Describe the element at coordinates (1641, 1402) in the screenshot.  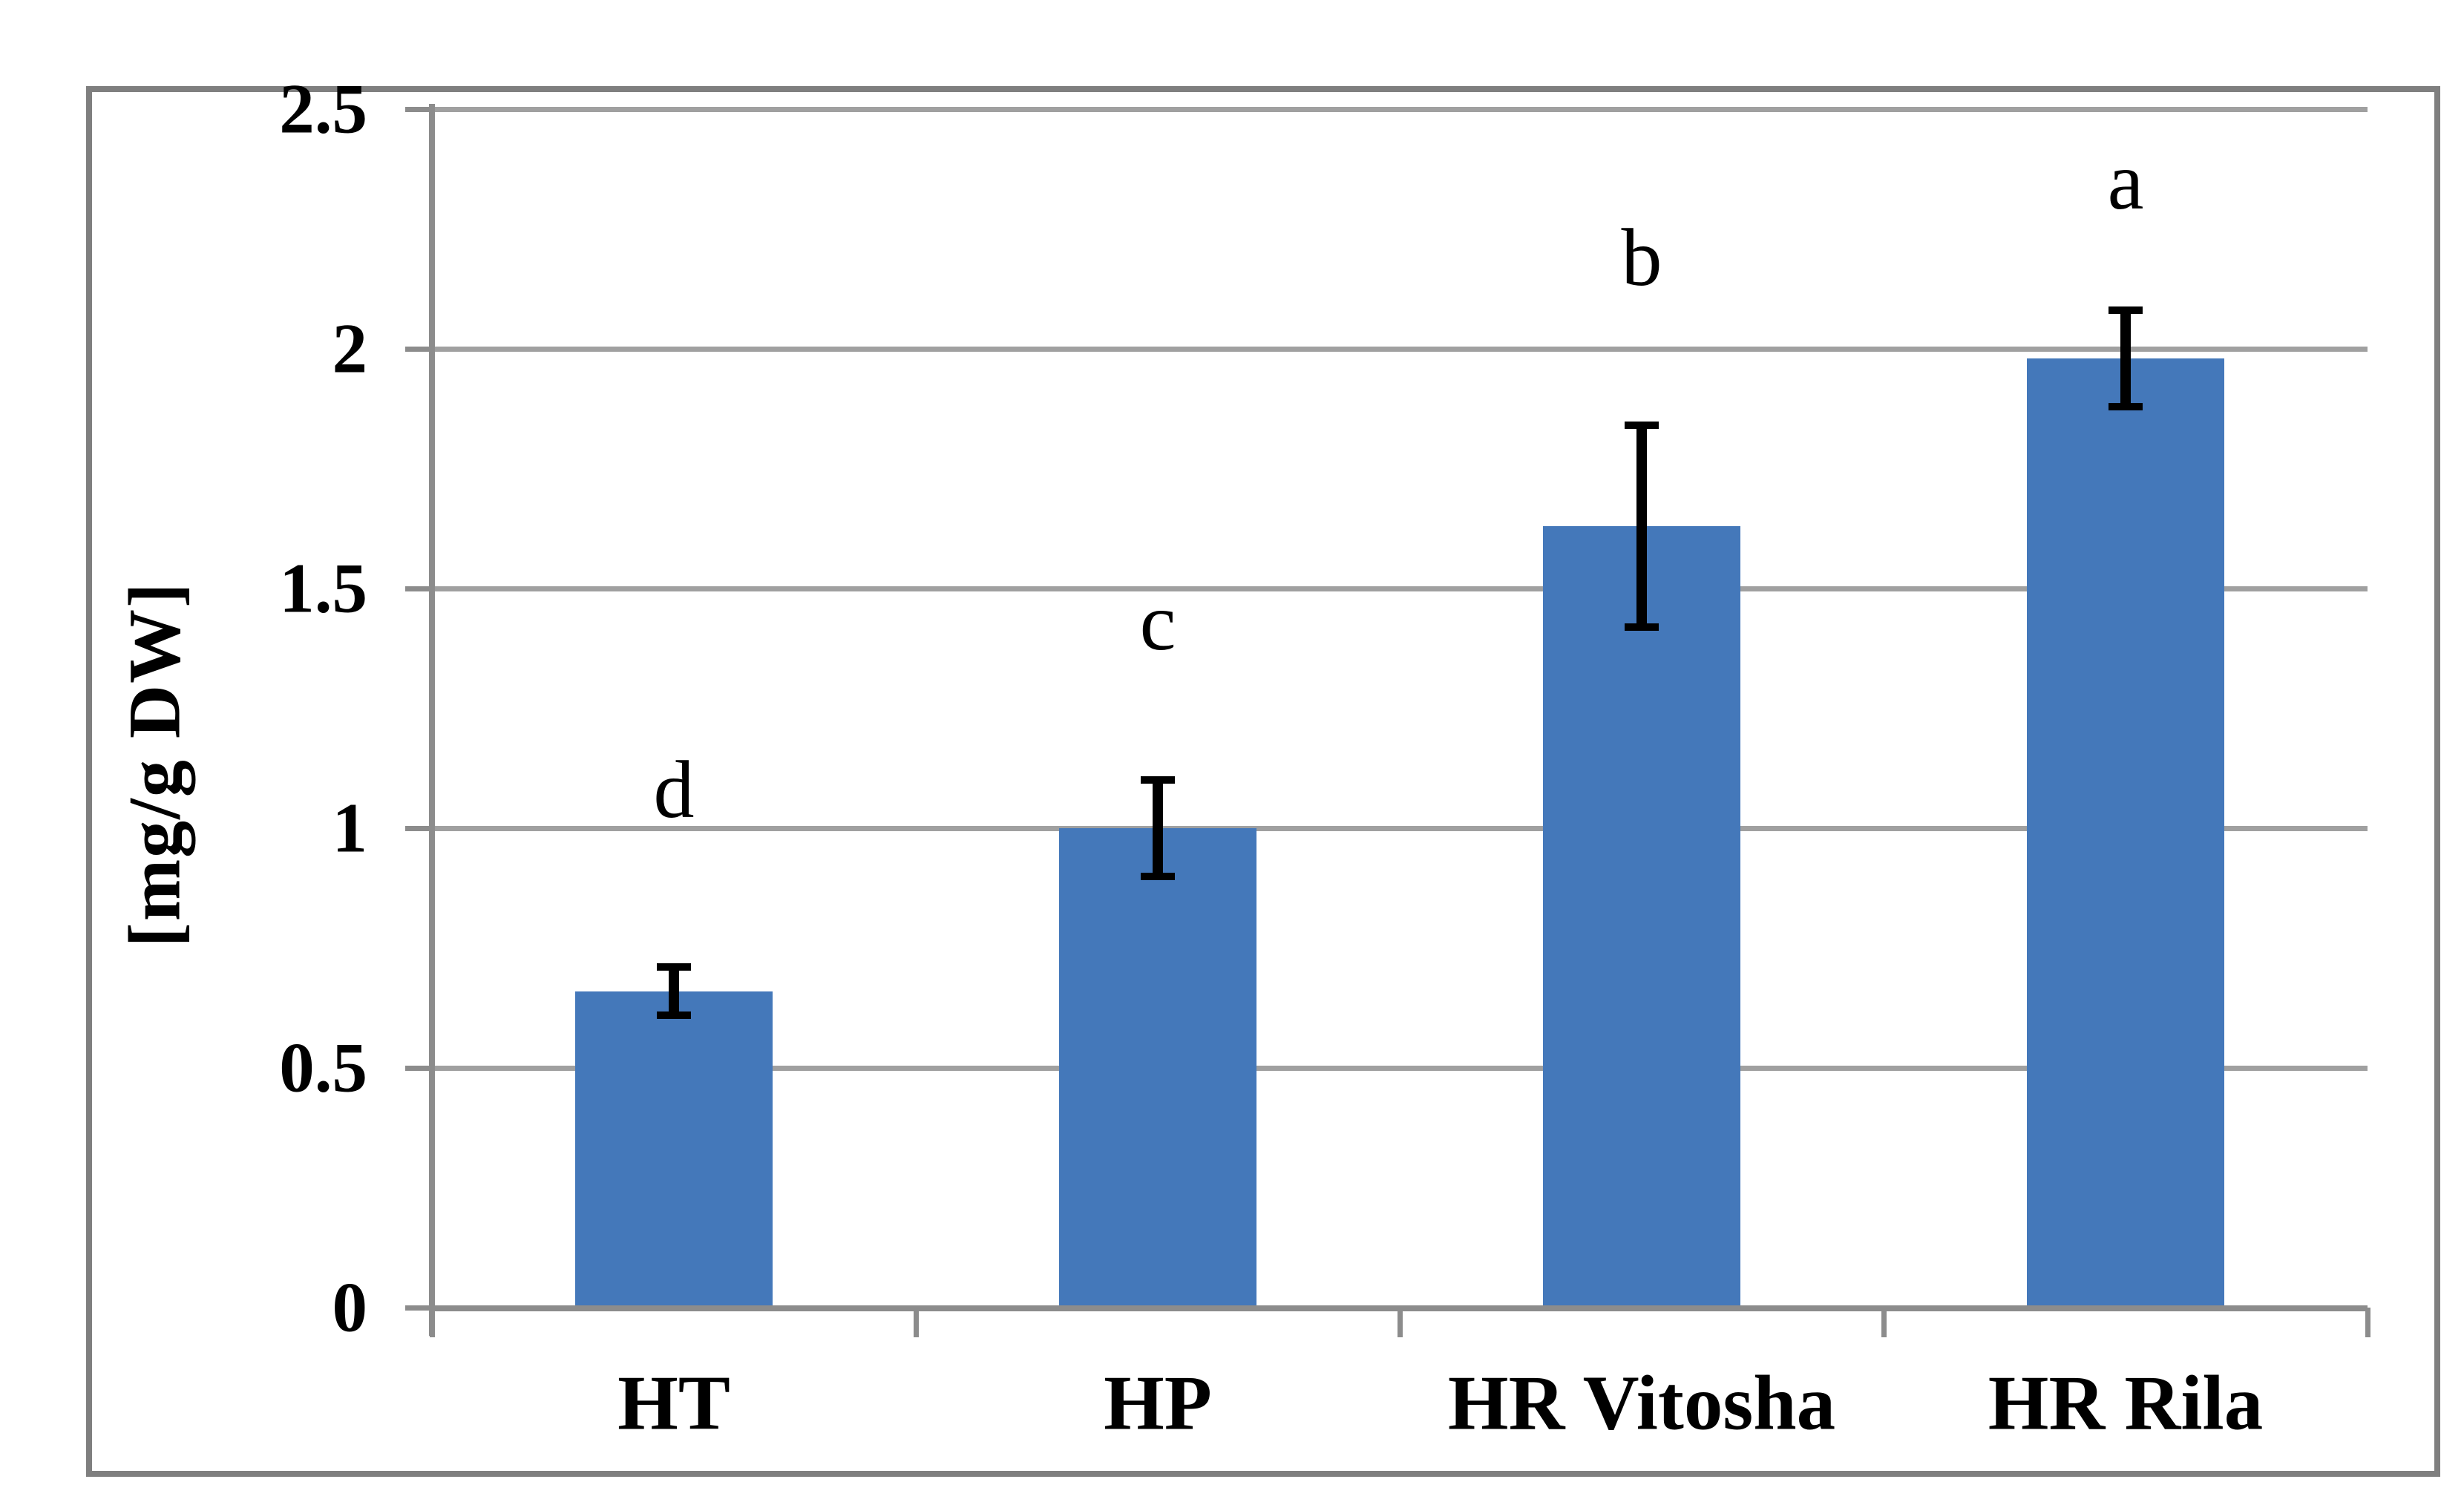
I see `x-axis-category-label: HR Vitosha` at that location.